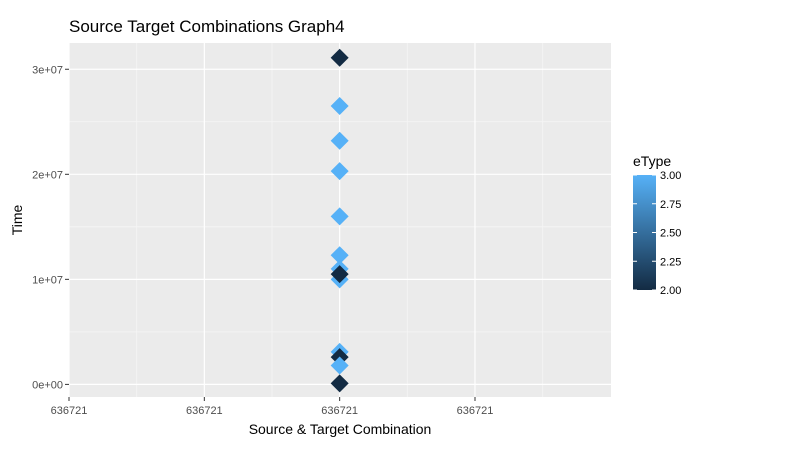  Describe the element at coordinates (670, 262) in the screenshot. I see `legend-tick-label: 2.25` at that location.